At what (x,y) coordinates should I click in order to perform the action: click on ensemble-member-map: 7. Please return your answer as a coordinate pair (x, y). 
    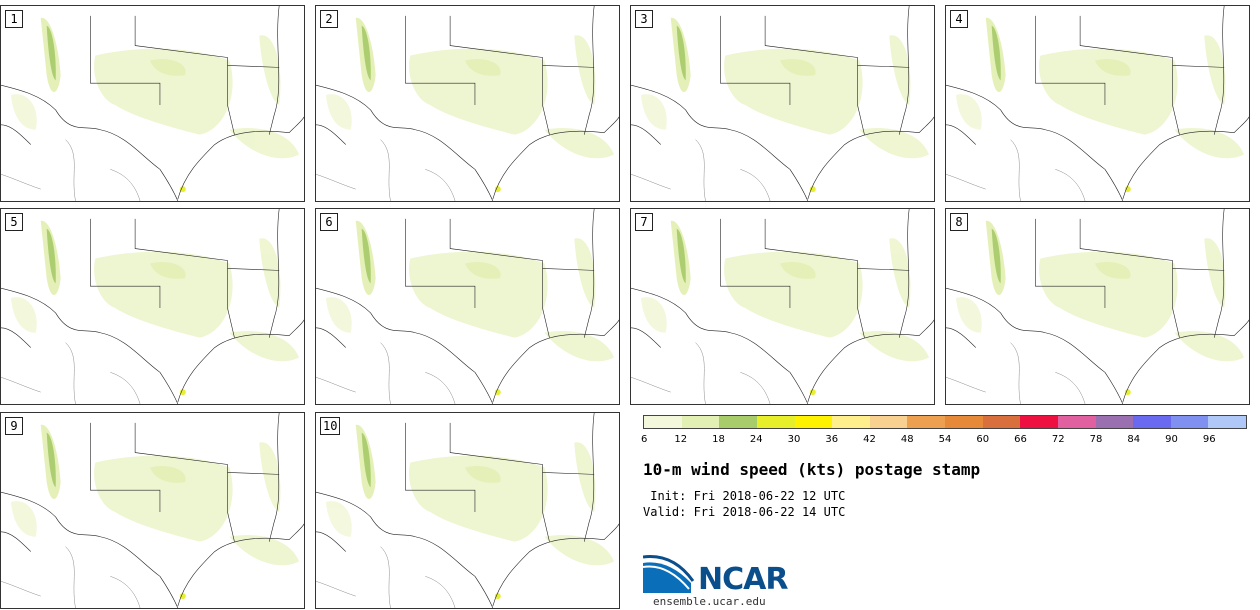
    Looking at the image, I should click on (782, 306).